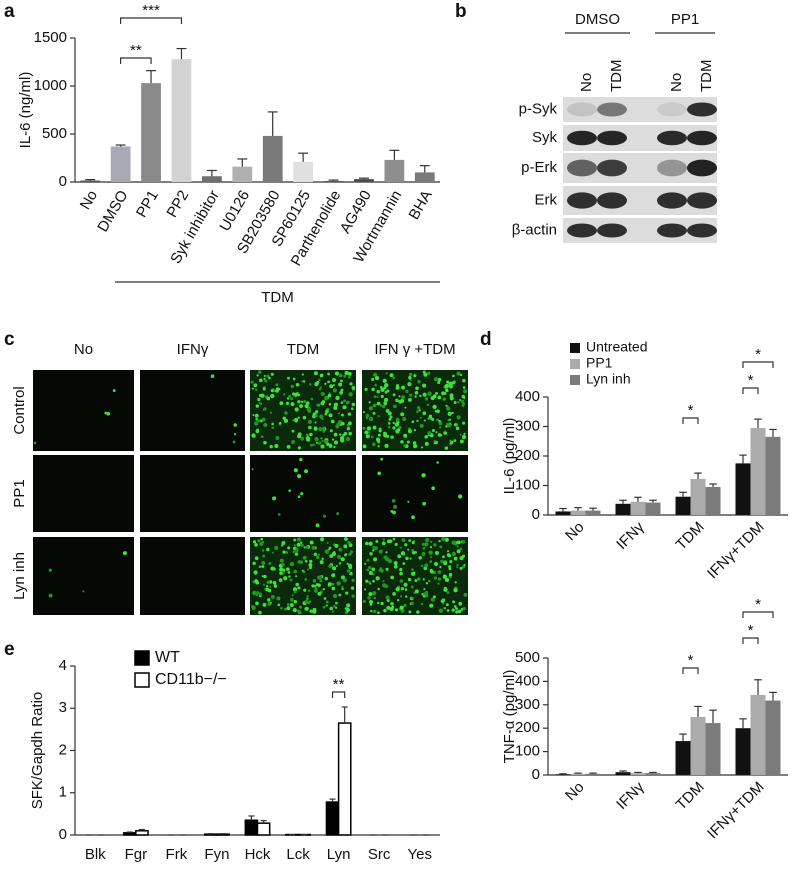 The height and width of the screenshot is (880, 793). What do you see at coordinates (63, 749) in the screenshot?
I see `y-tick-label: 2` at bounding box center [63, 749].